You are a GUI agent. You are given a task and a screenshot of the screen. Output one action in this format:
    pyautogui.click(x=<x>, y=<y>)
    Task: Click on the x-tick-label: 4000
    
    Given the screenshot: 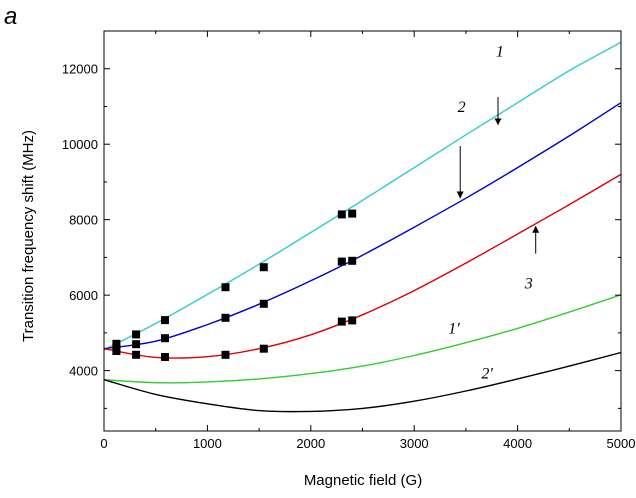 What is the action you would take?
    pyautogui.click(x=517, y=443)
    